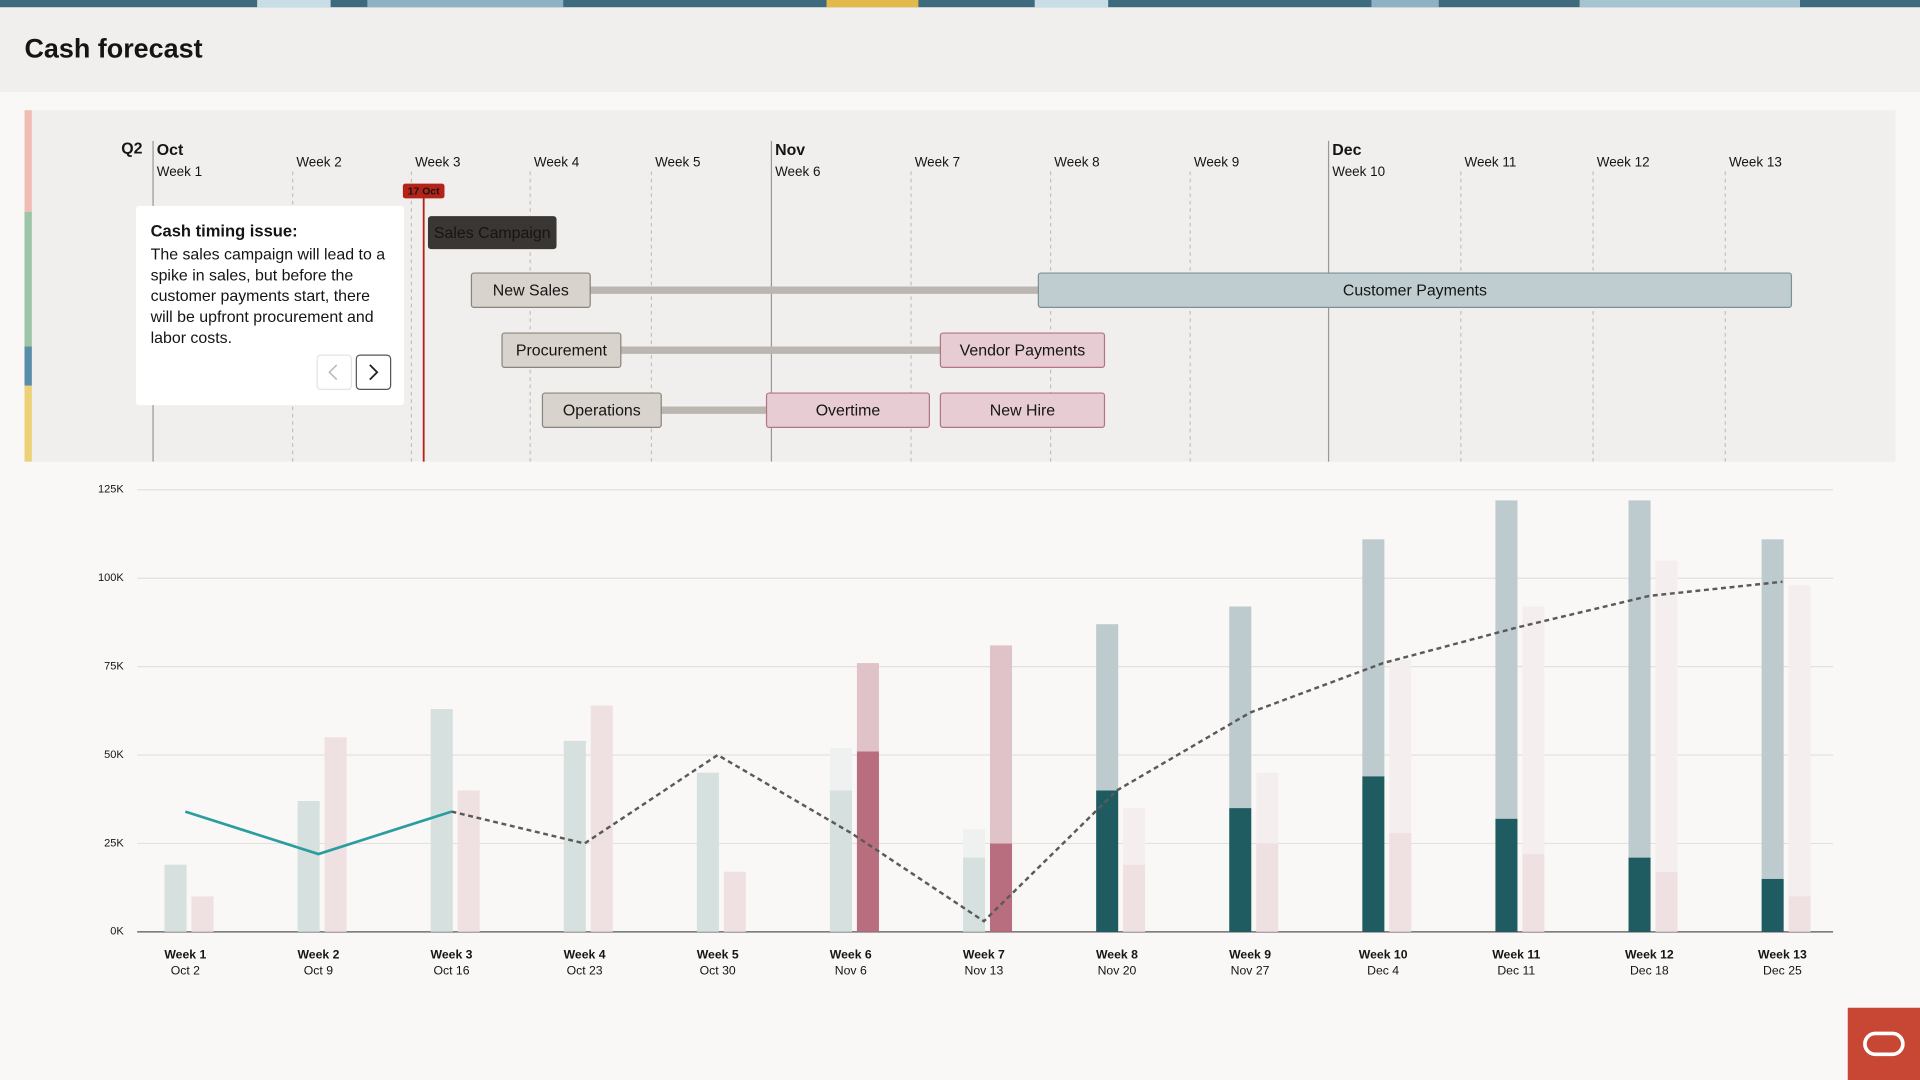 This screenshot has width=1920, height=1080. What do you see at coordinates (114, 843) in the screenshot?
I see `y-tick-label: 25K` at bounding box center [114, 843].